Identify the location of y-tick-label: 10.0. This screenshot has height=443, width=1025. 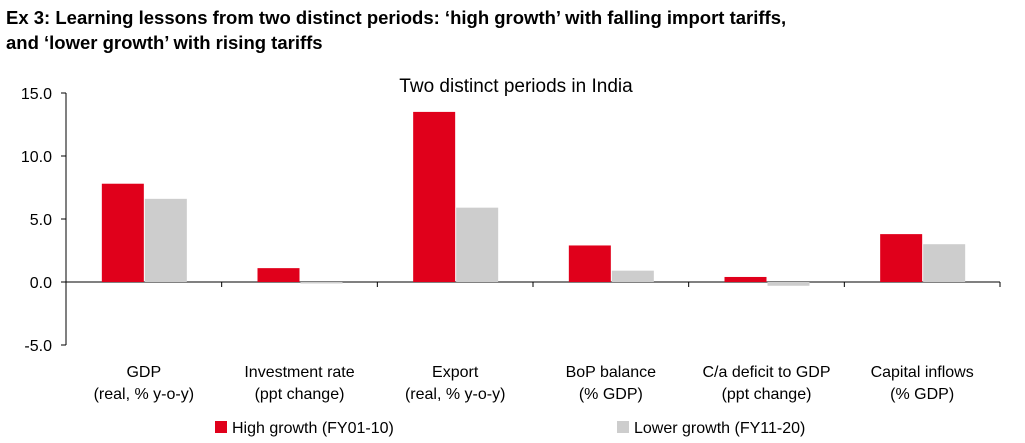
(36, 157).